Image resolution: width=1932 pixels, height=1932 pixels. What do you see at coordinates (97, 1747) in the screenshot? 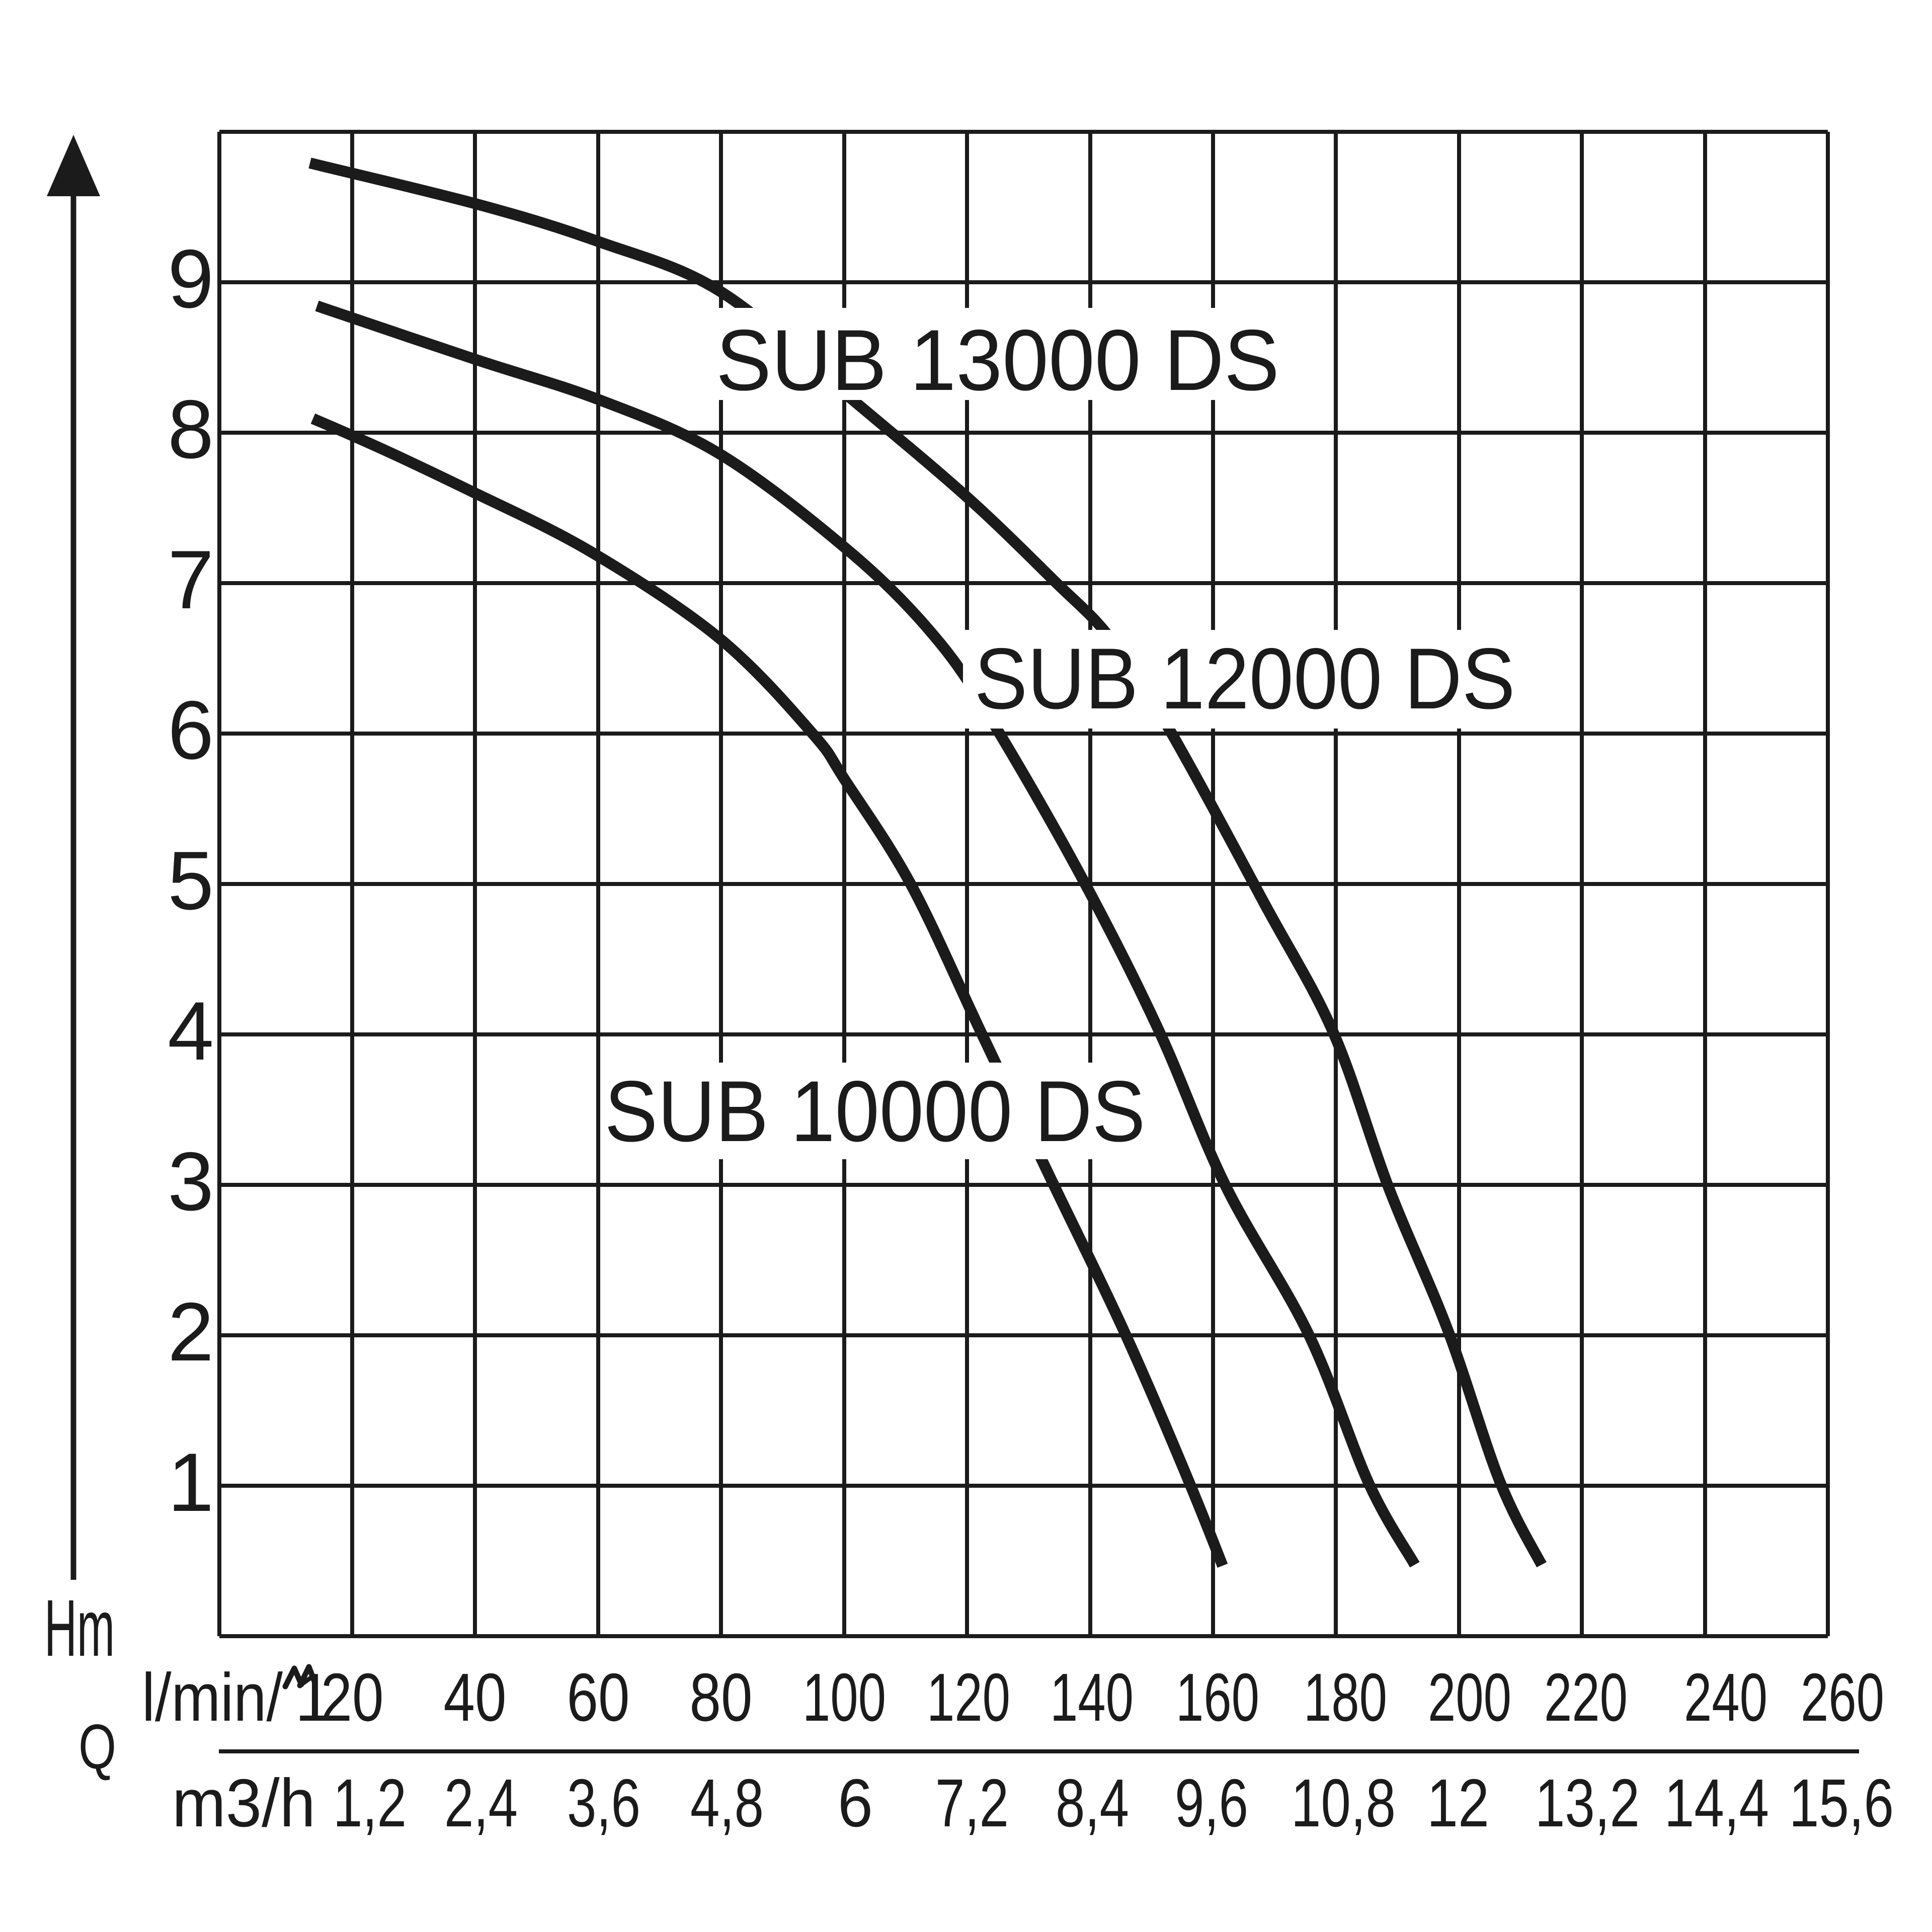
I see `svg-text: Q` at bounding box center [97, 1747].